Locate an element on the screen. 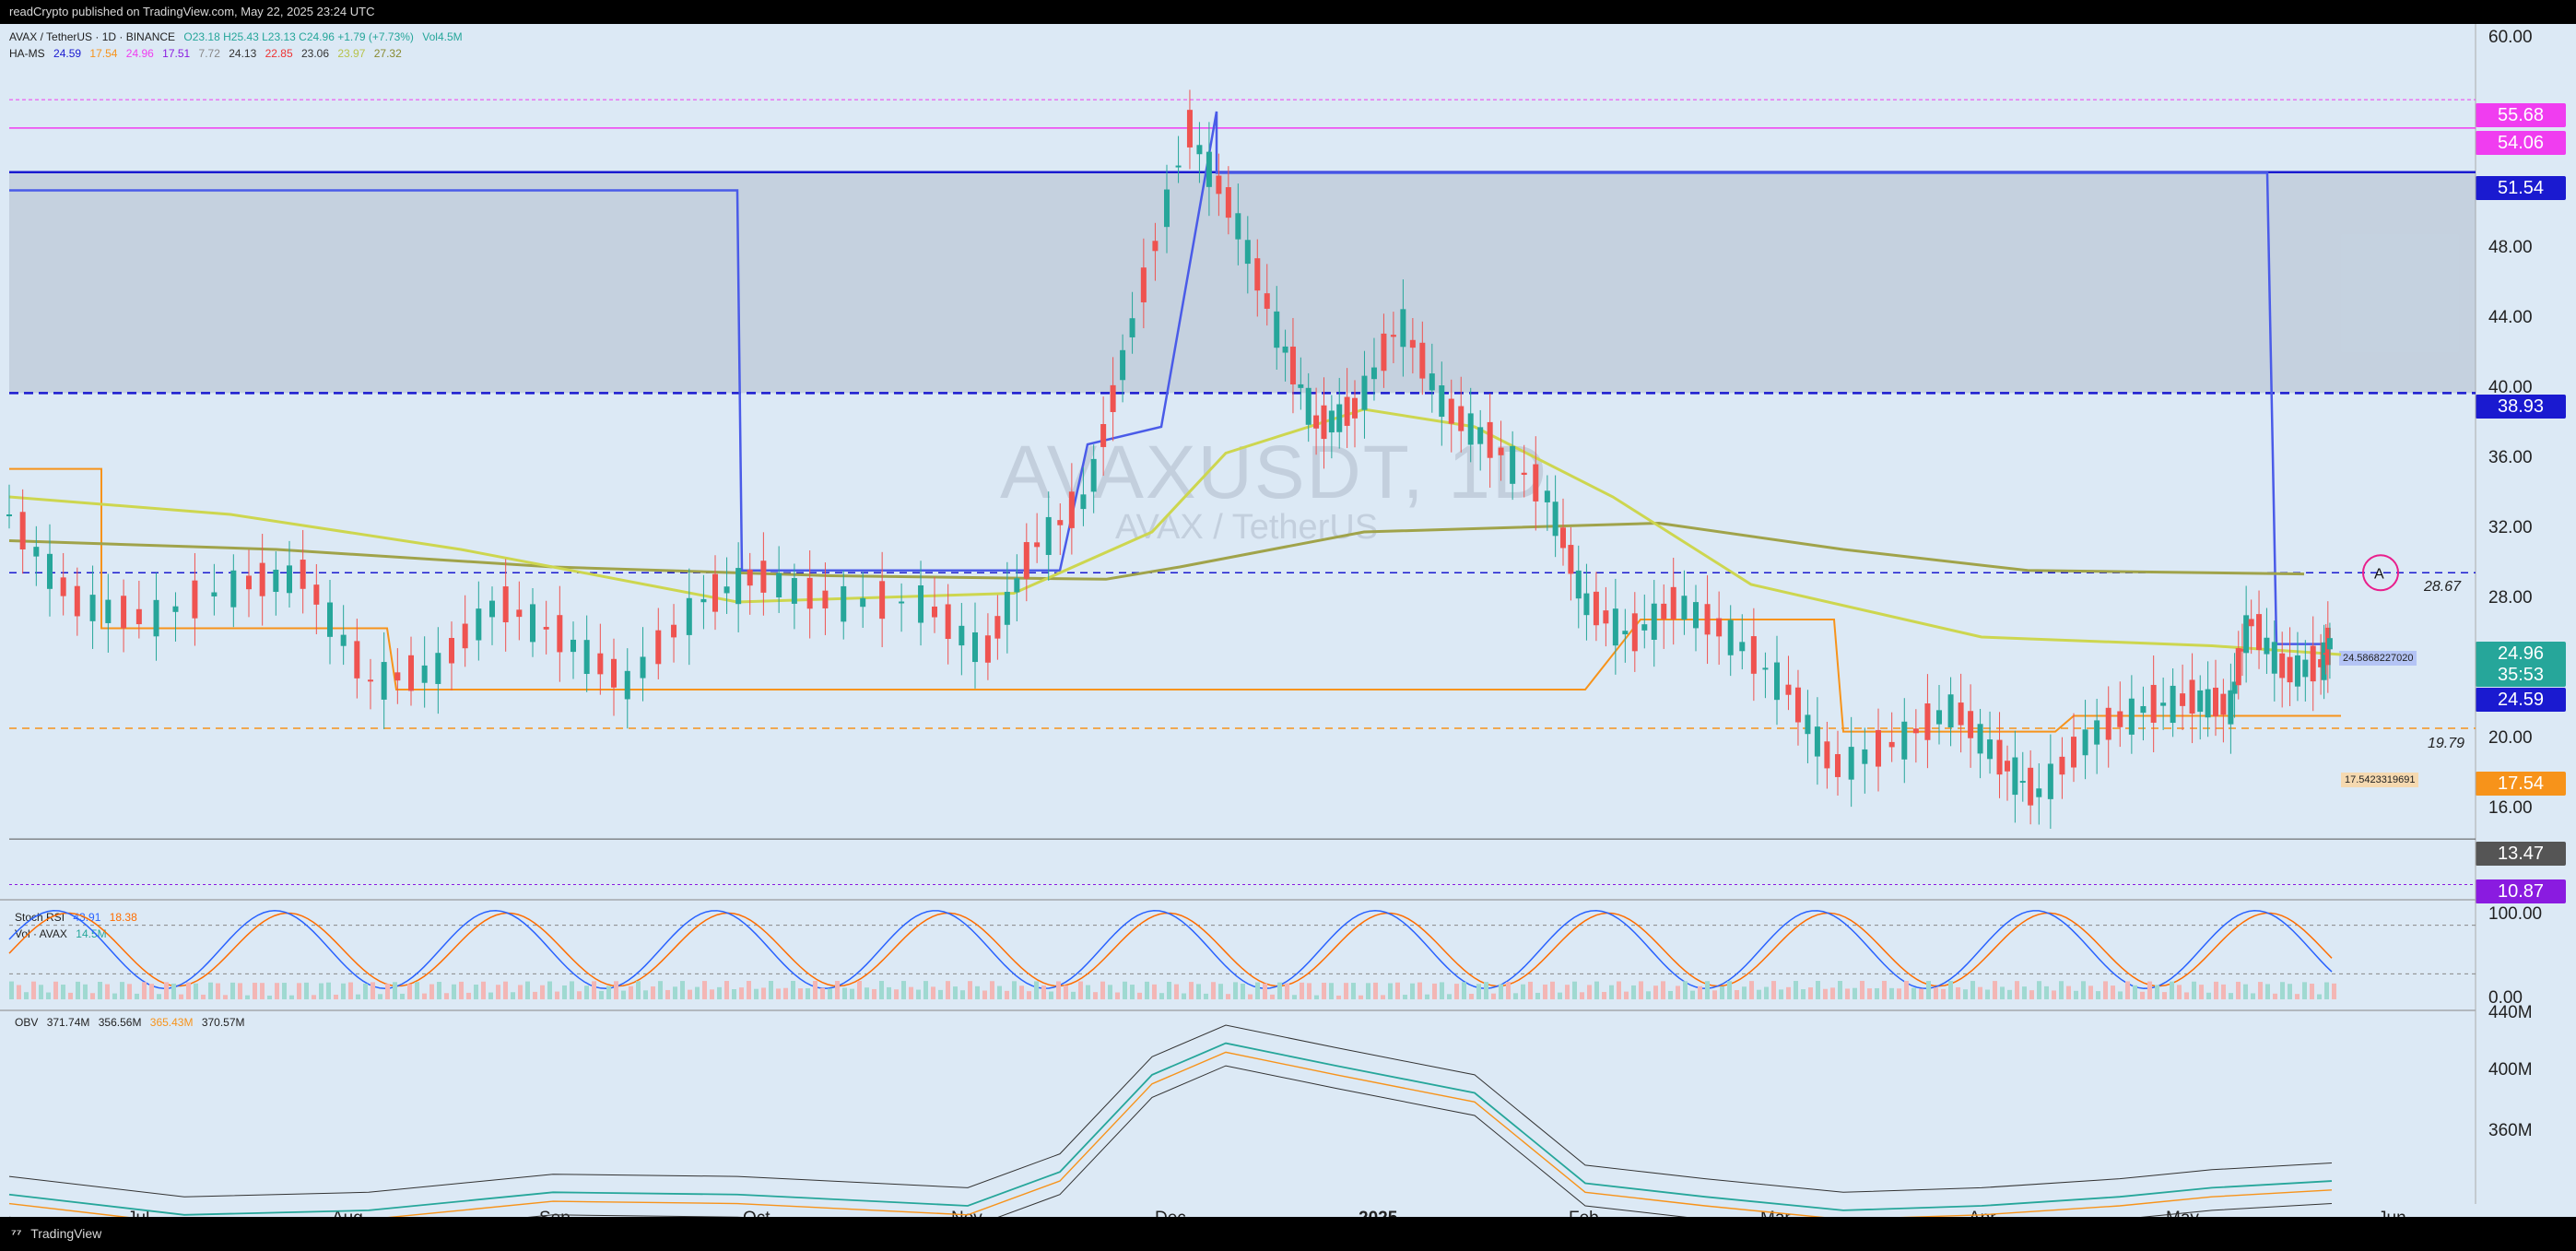  tradingview-logo-icon: ⁷⁷ is located at coordinates (16, 1233).